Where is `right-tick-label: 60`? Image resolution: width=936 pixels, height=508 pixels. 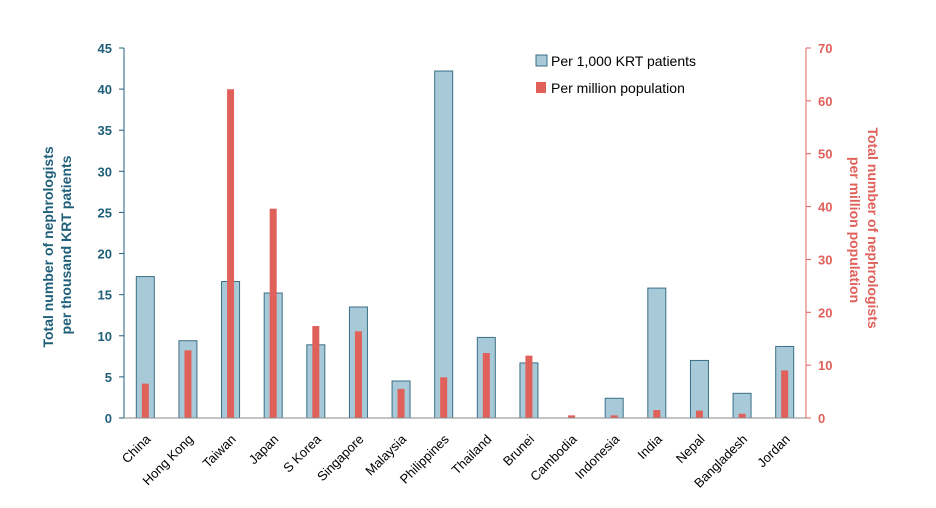
right-tick-label: 60 is located at coordinates (825, 101).